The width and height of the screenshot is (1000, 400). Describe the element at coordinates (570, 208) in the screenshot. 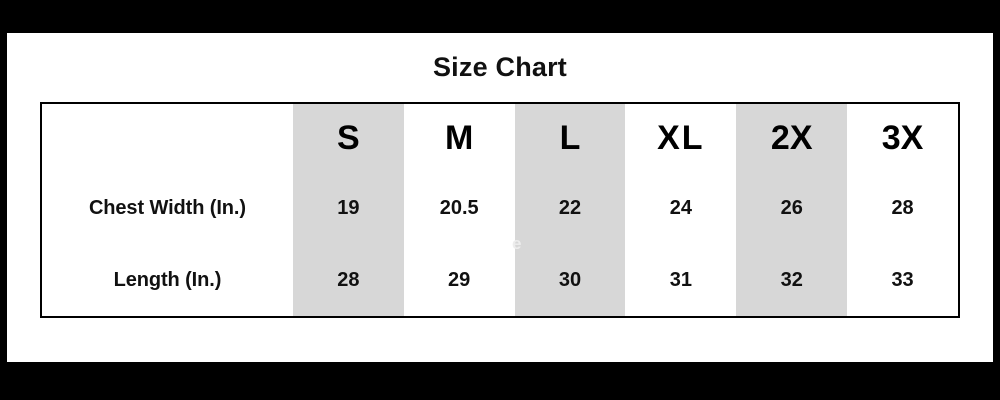

I see `cell-chest-width-l: 22` at that location.